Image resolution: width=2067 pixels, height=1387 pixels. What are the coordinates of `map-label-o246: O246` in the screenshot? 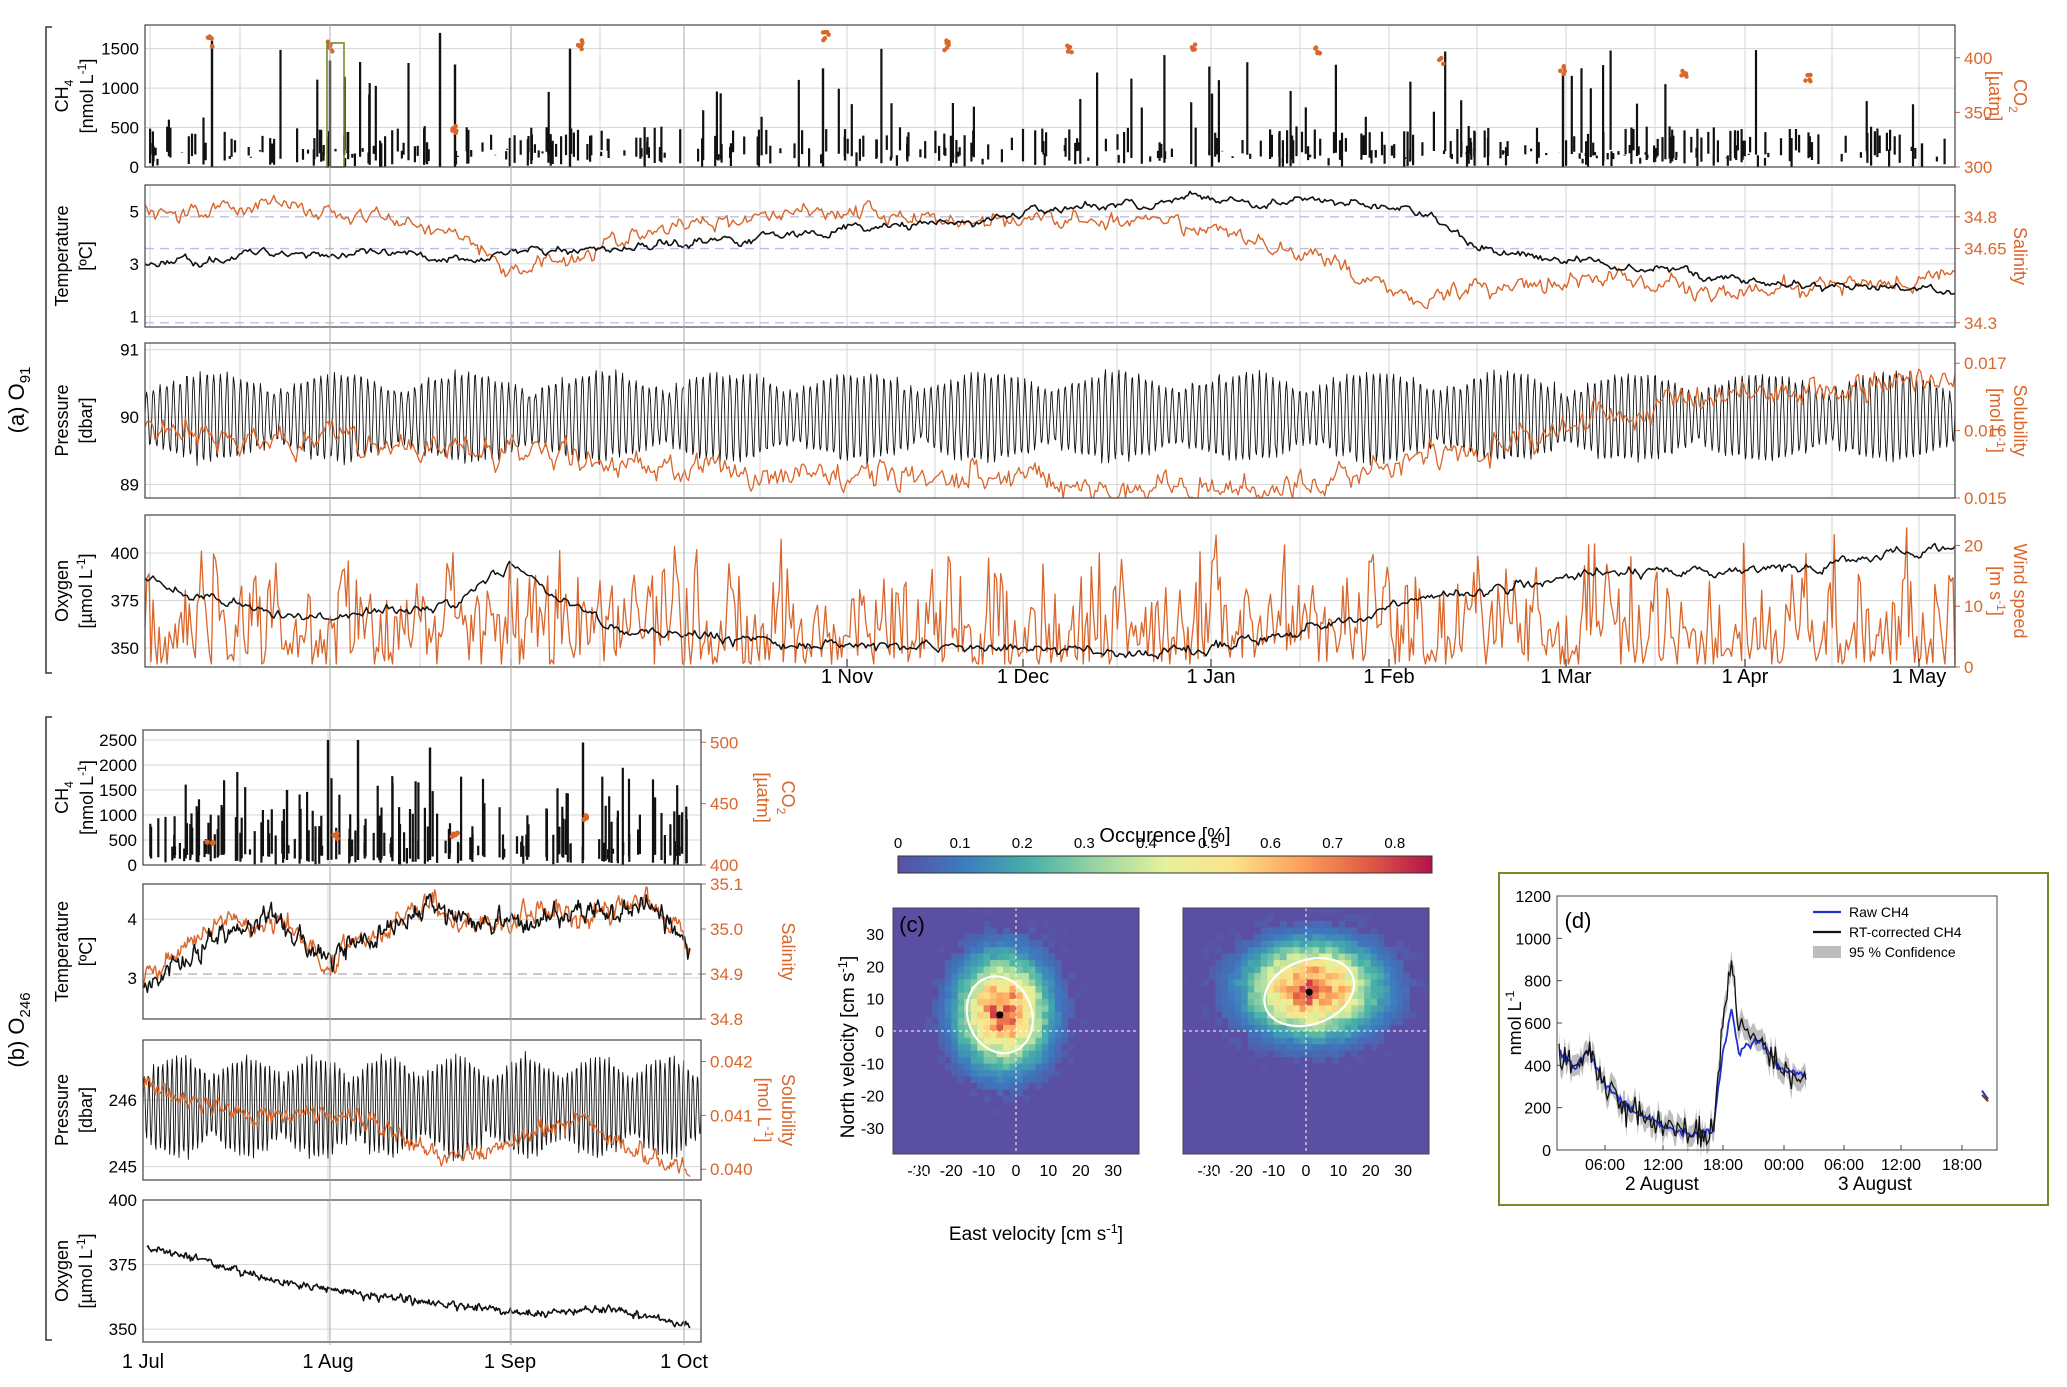 It's located at (1214, 1170).